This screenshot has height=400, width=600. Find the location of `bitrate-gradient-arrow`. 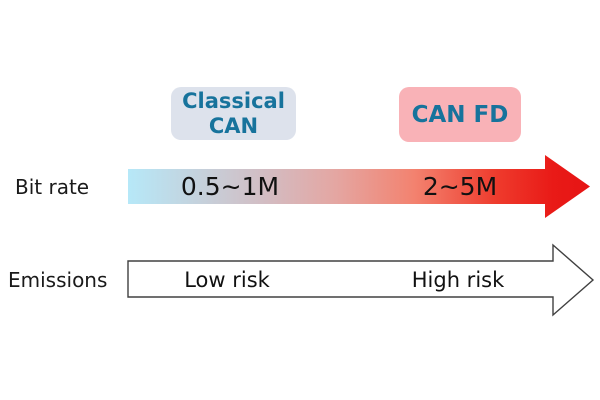

bitrate-gradient-arrow is located at coordinates (359, 186).